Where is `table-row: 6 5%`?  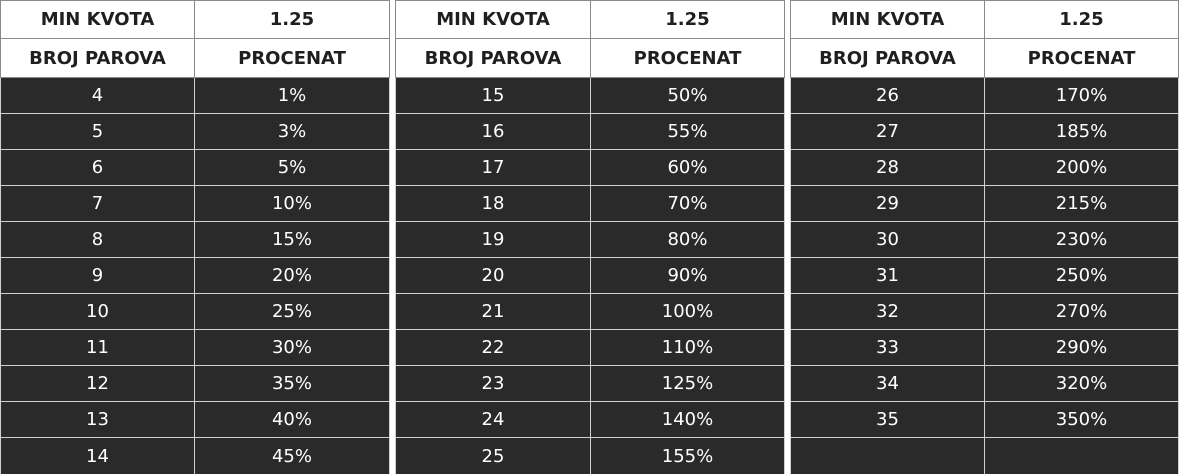 table-row: 6 5% is located at coordinates (195, 168).